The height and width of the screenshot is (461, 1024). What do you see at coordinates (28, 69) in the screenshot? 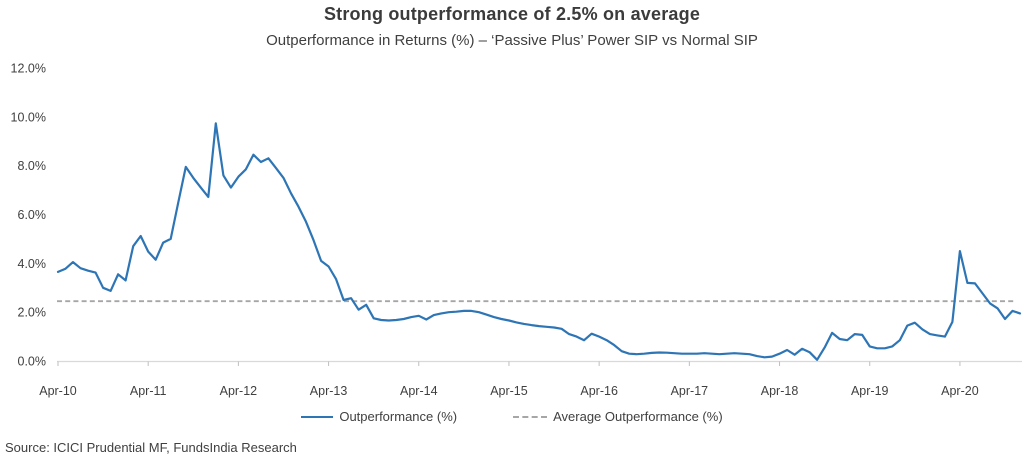
I see `y-axis-label: 12.0%` at bounding box center [28, 69].